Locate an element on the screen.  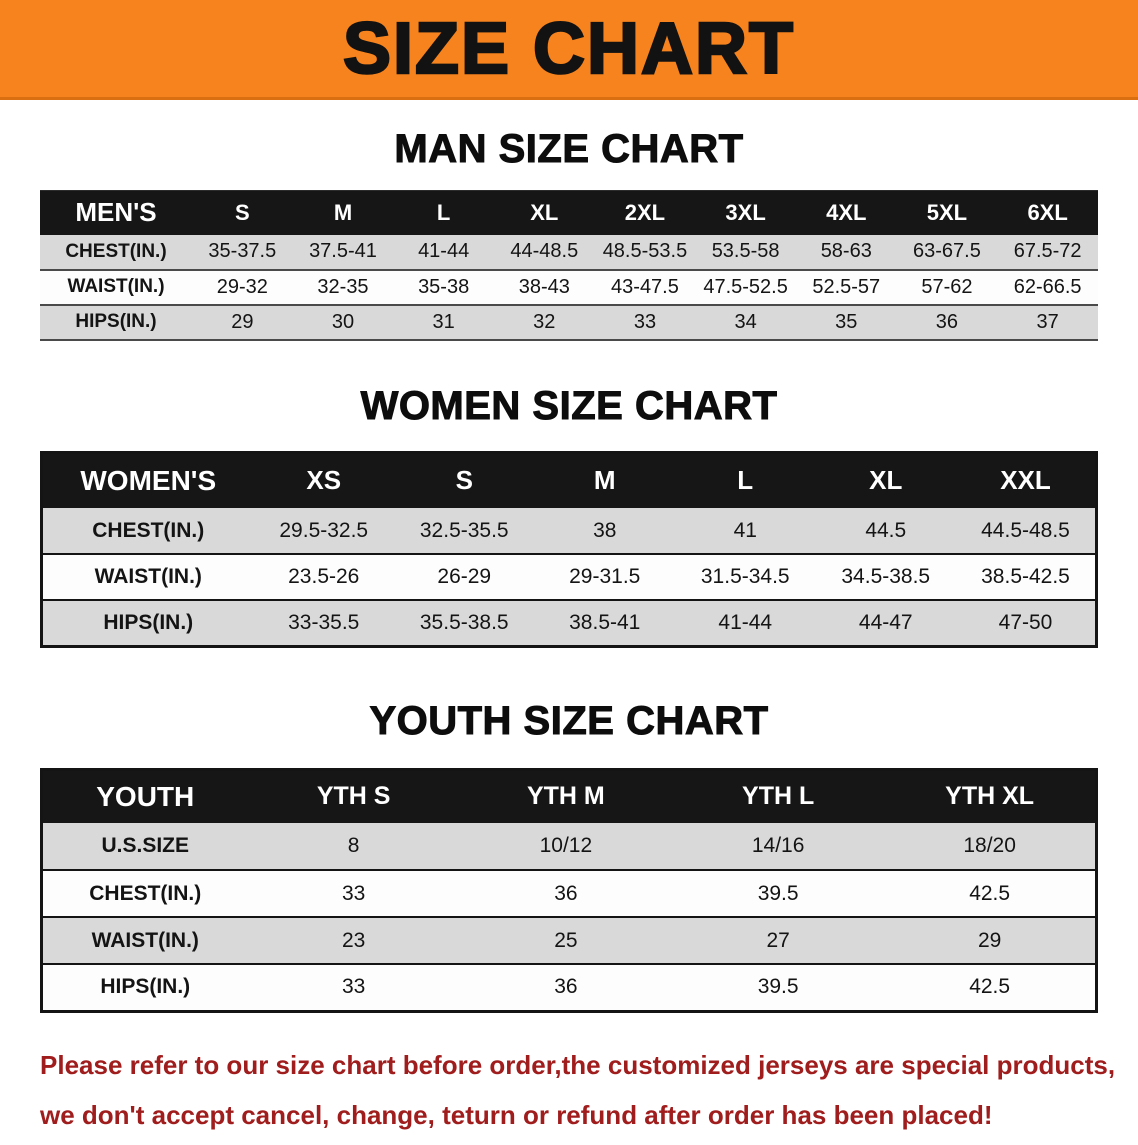
youth-table-row: CHEST(IN.) 33 36 39.5 42.5 is located at coordinates (569, 894).